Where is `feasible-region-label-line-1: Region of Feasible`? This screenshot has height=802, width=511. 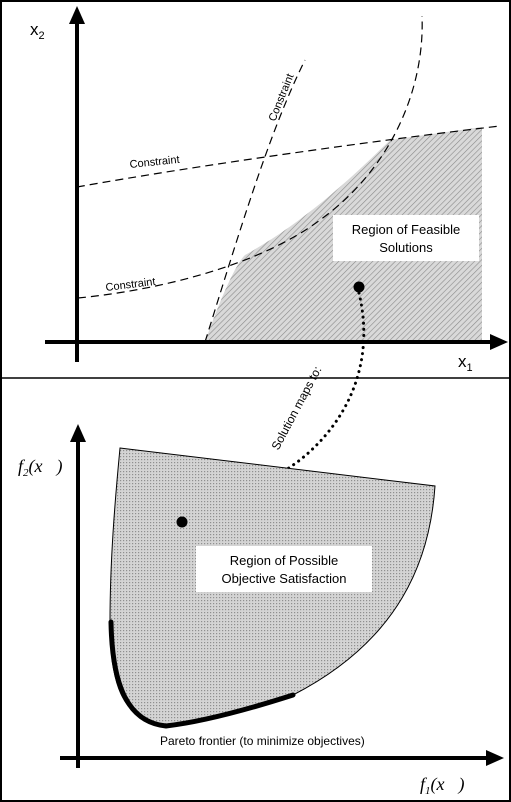
feasible-region-label-line-1: Region of Feasible is located at coordinates (406, 229).